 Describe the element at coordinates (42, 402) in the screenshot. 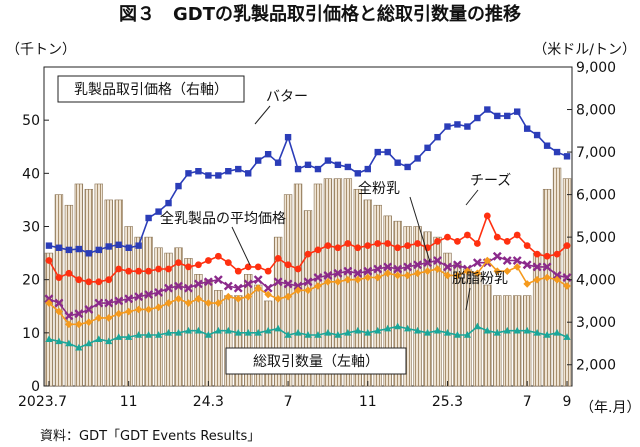

I see `x-tick-label: 2023.7` at that location.